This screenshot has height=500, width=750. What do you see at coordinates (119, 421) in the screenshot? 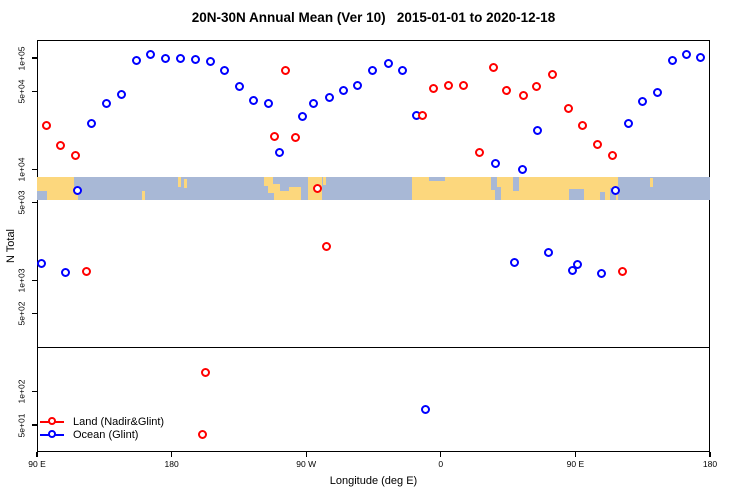
I see `legend-label-land: Land (Nadir&Glint)` at bounding box center [119, 421].